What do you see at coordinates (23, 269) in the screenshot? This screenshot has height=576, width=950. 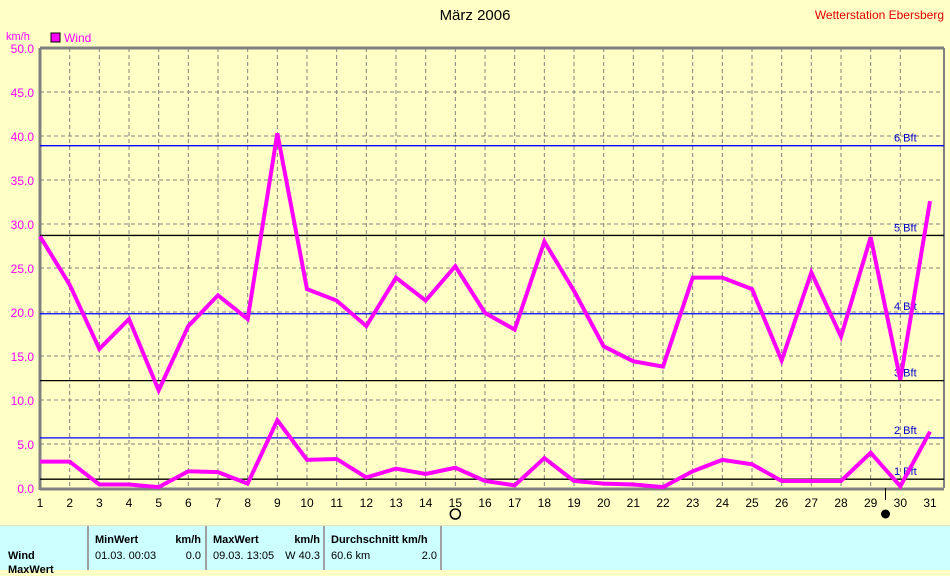 I see `y-tick-label: 25.0` at bounding box center [23, 269].